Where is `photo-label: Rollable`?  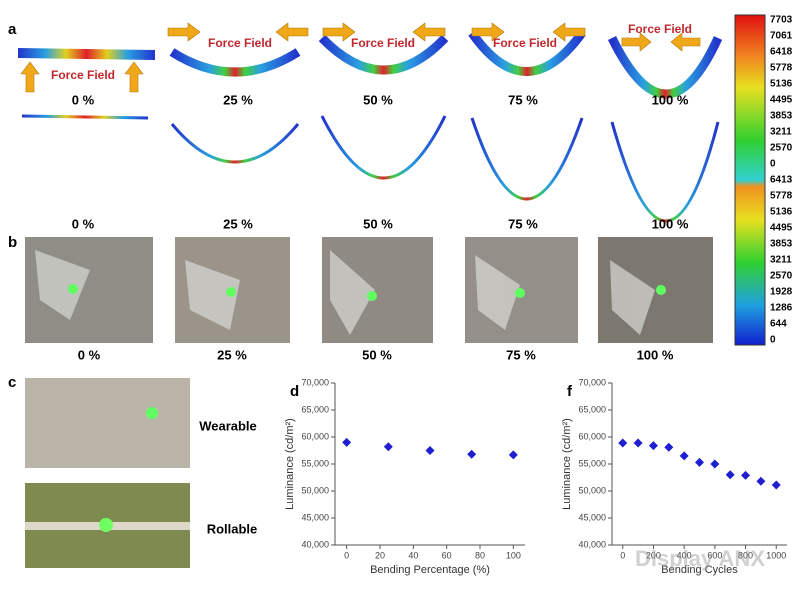 photo-label: Rollable is located at coordinates (232, 528).